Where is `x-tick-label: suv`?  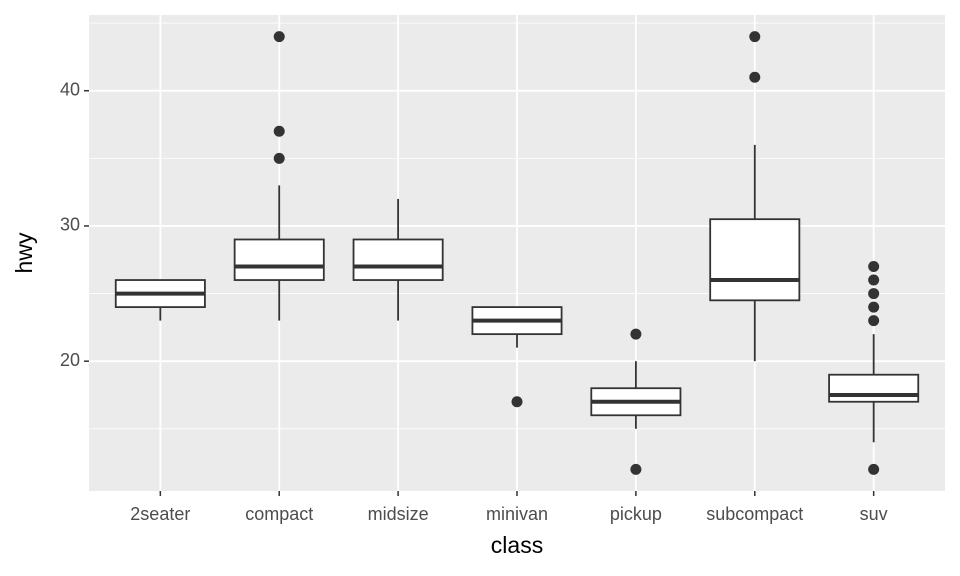 x-tick-label: suv is located at coordinates (874, 514).